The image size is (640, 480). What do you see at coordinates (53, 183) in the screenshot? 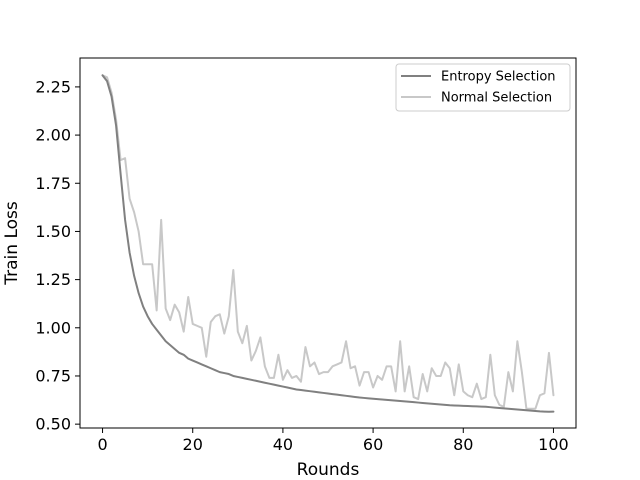
I see `y-tick-label: 1.75` at bounding box center [53, 183].